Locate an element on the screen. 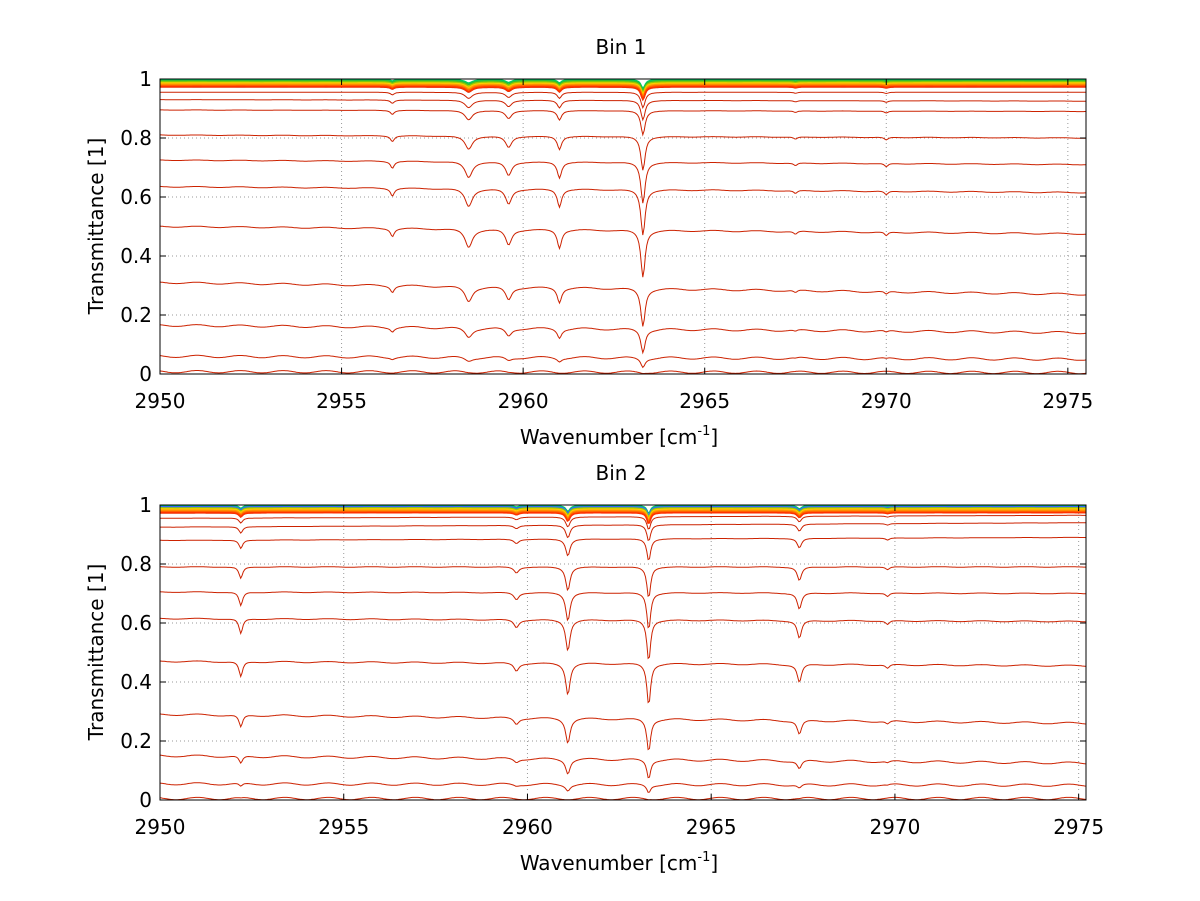 Image resolution: width=1200 pixels, height=901 pixels. chart-title: Bin 2 is located at coordinates (620, 473).